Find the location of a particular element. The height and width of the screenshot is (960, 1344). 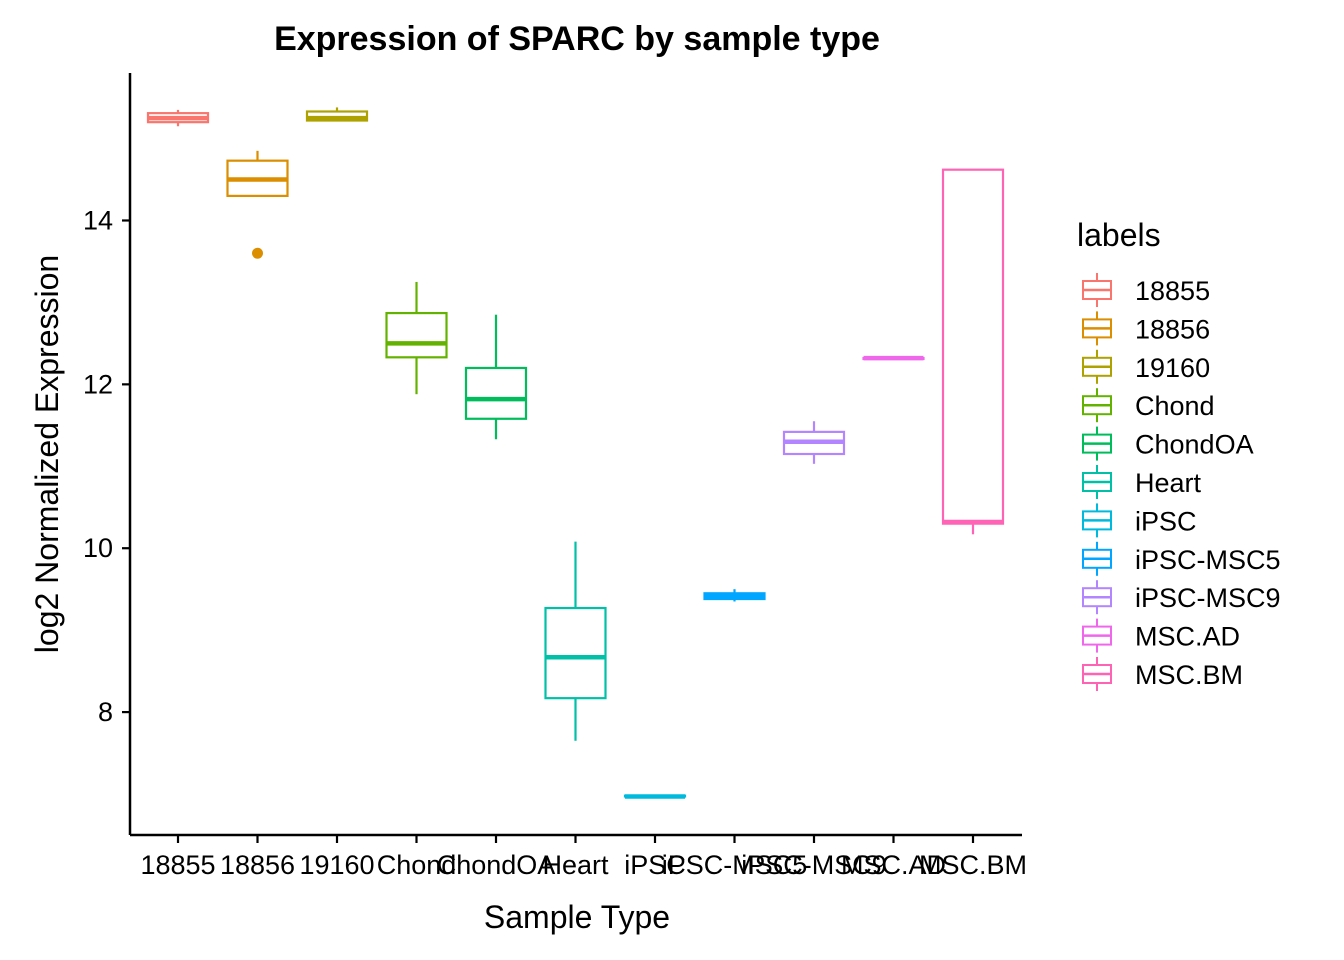

box-Chond is located at coordinates (416, 338).